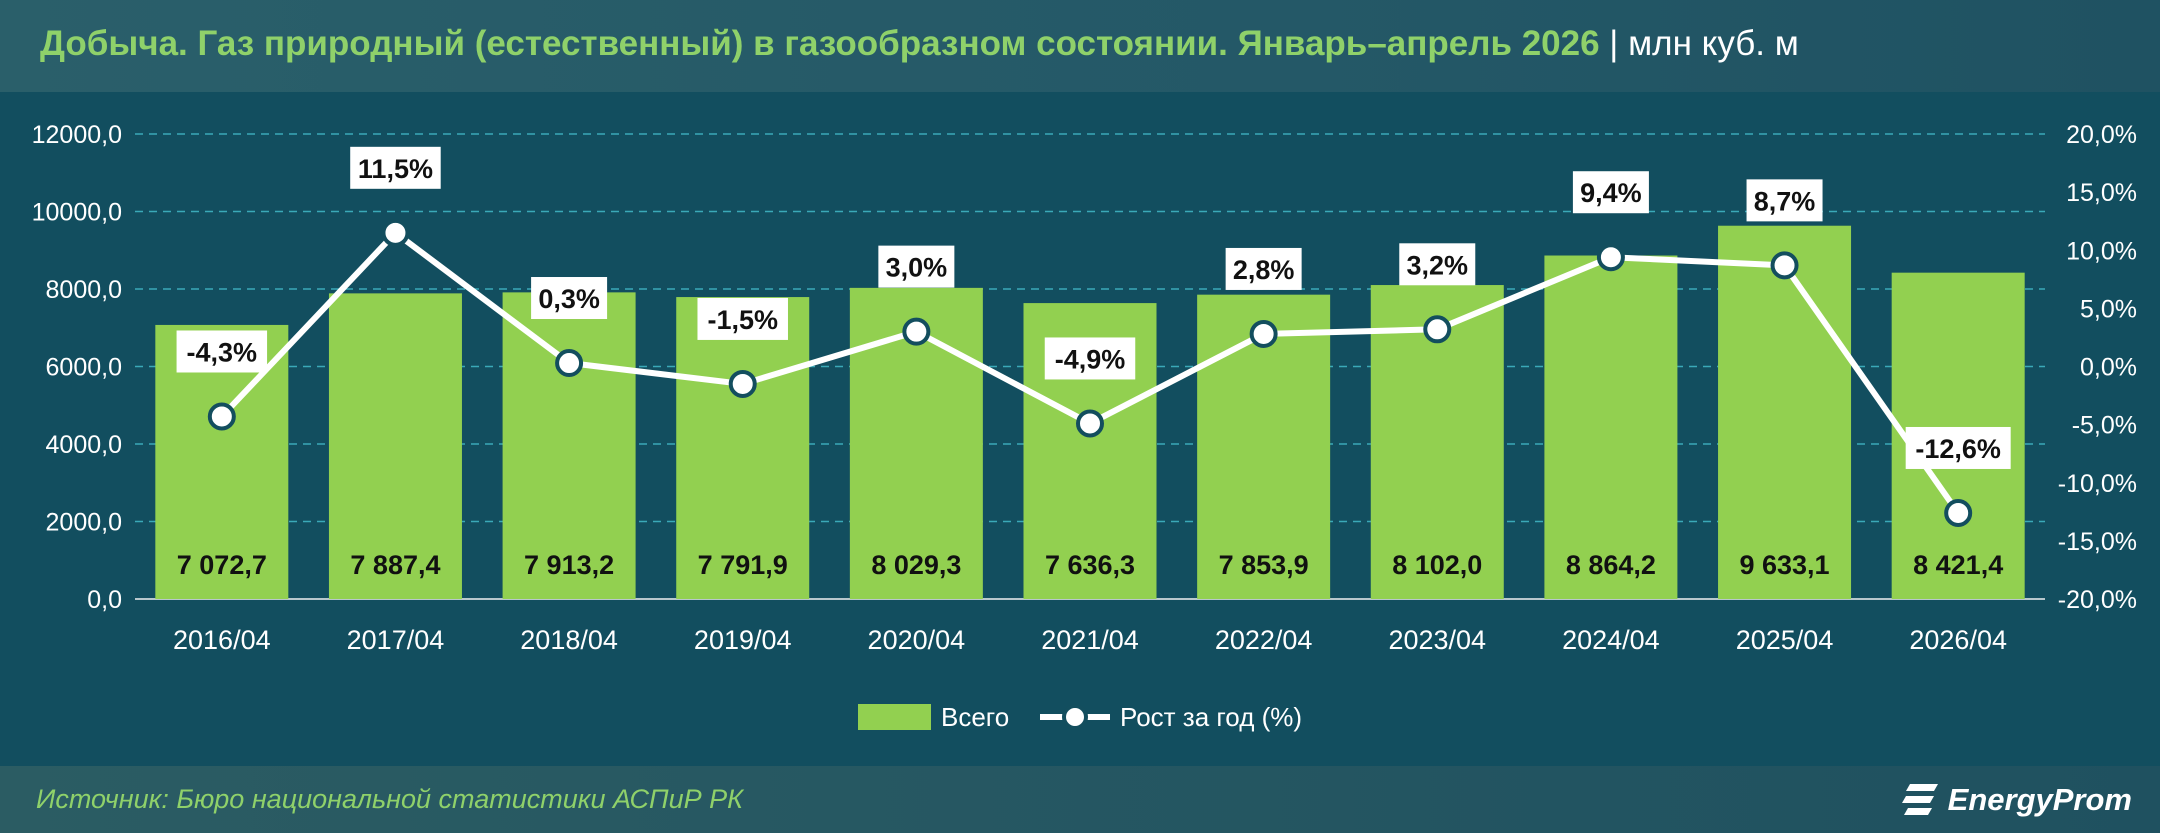 Image resolution: width=2160 pixels, height=833 pixels. I want to click on bar-value-label: 7 072,7, so click(222, 565).